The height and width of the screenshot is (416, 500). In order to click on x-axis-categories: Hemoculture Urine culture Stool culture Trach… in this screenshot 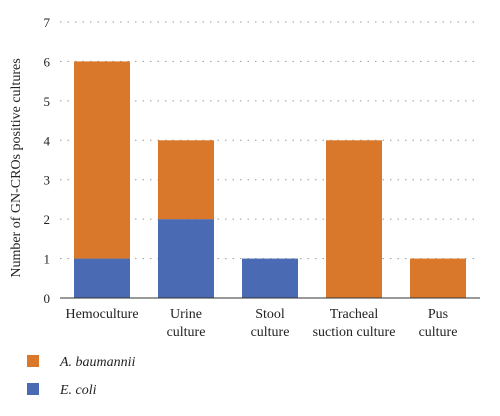, I will do `click(261, 323)`.